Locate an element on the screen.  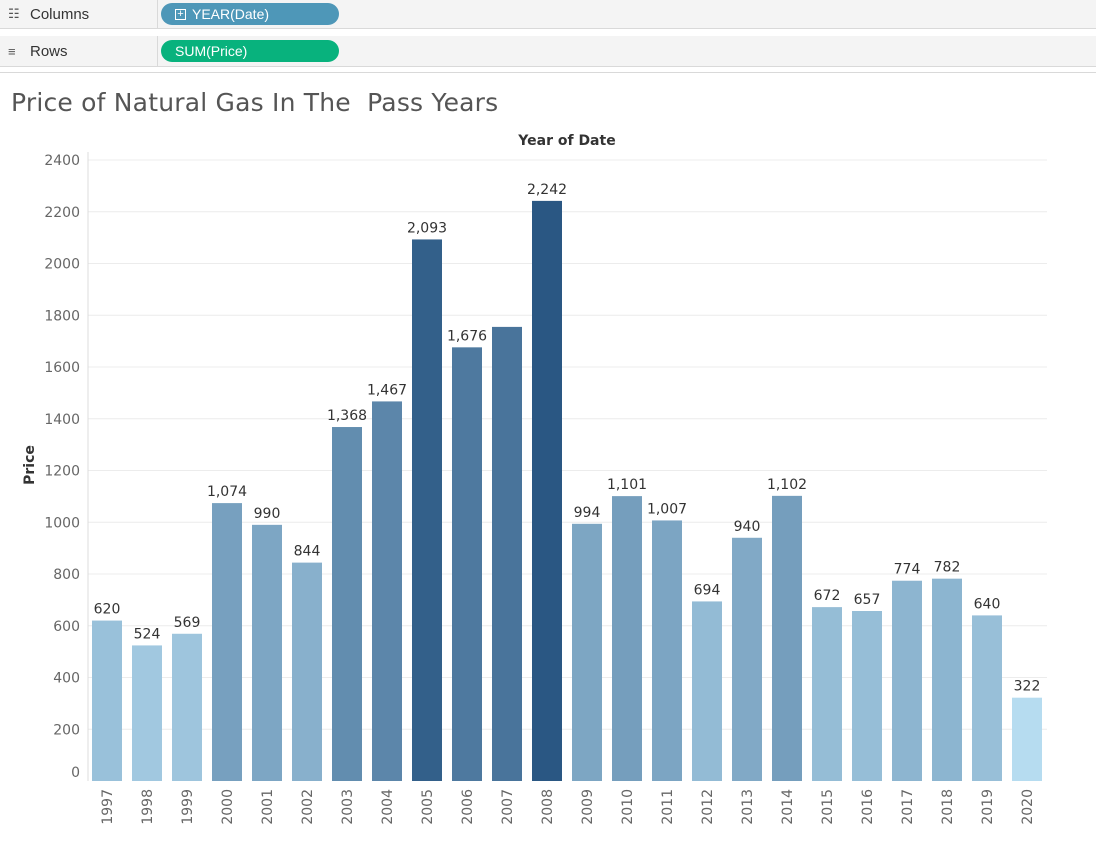
x-tick-label: 1999 is located at coordinates (188, 807).